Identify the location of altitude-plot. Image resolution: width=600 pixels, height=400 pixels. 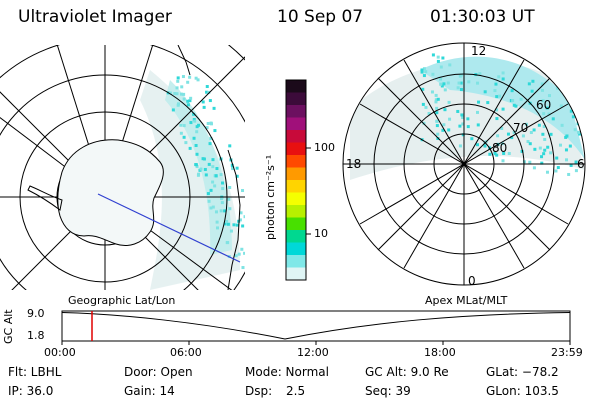
(316, 327).